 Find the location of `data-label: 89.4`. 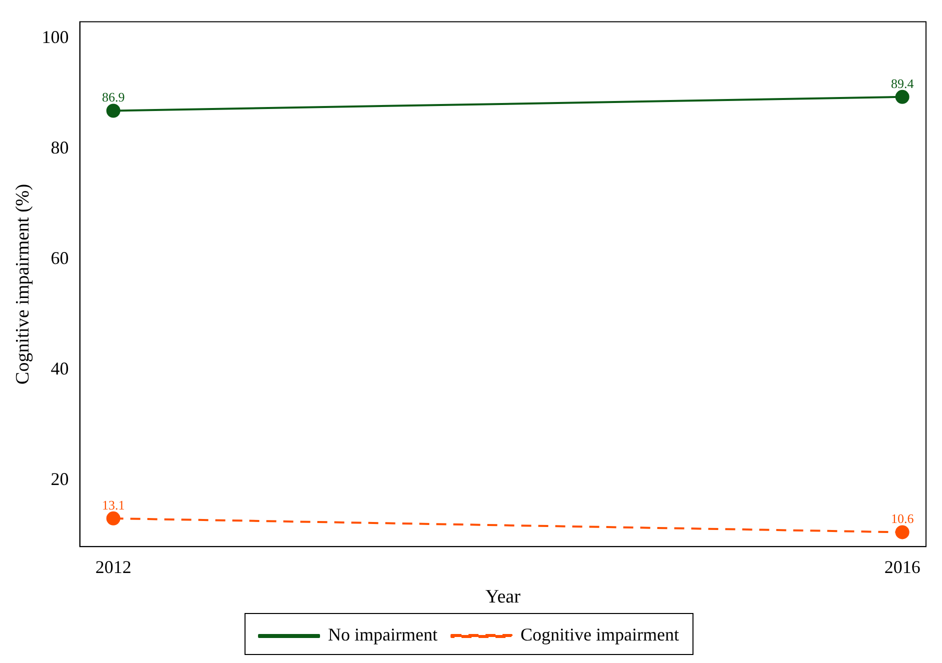

data-label: 89.4 is located at coordinates (902, 83).